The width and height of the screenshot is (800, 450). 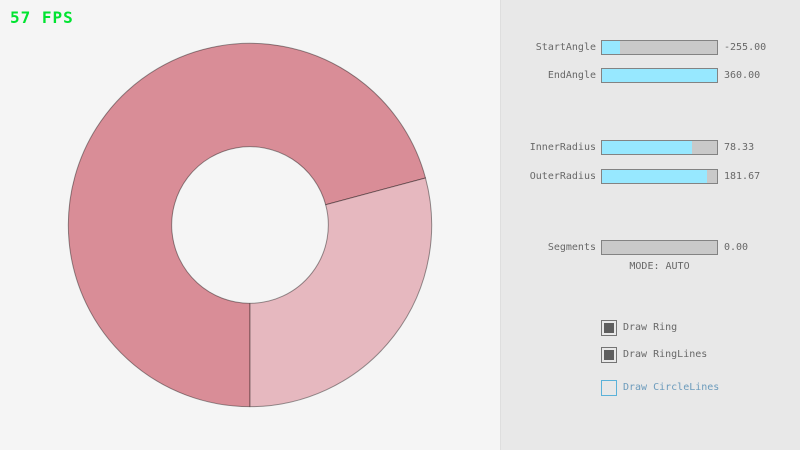 I want to click on draw-ring-label: Draw Ring, so click(x=650, y=327).